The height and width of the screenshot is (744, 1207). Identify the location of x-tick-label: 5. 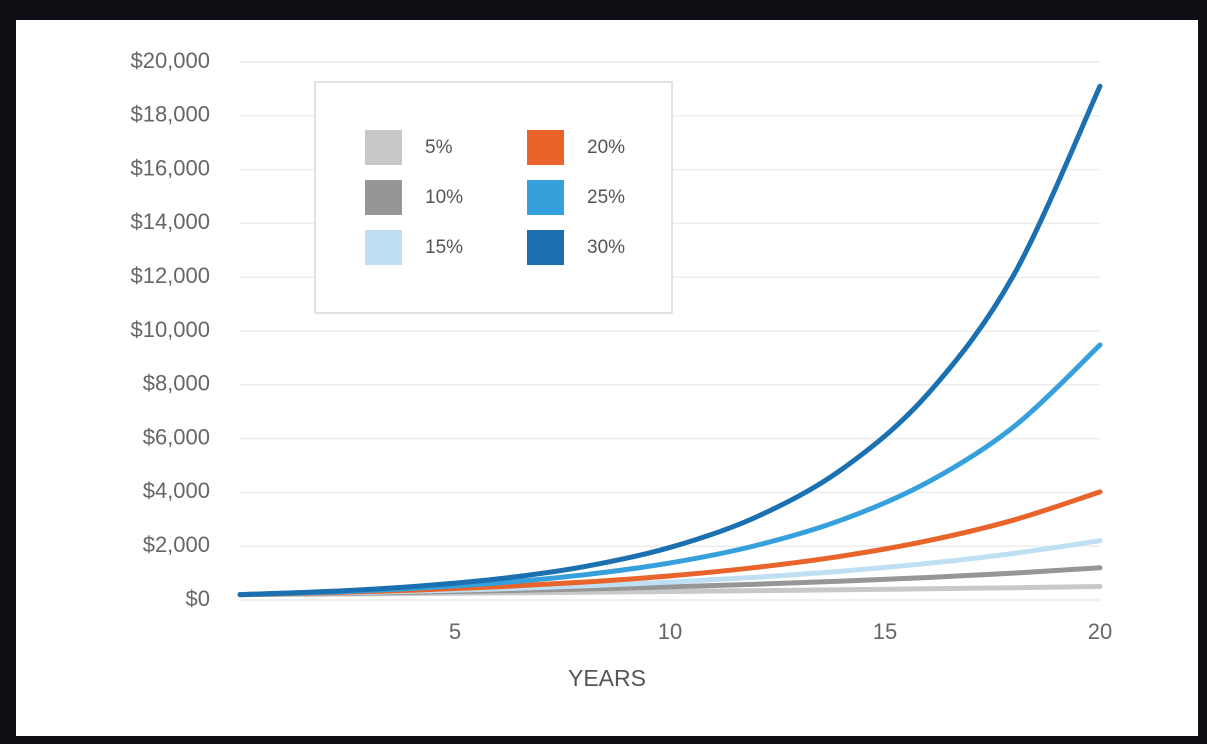
(455, 631).